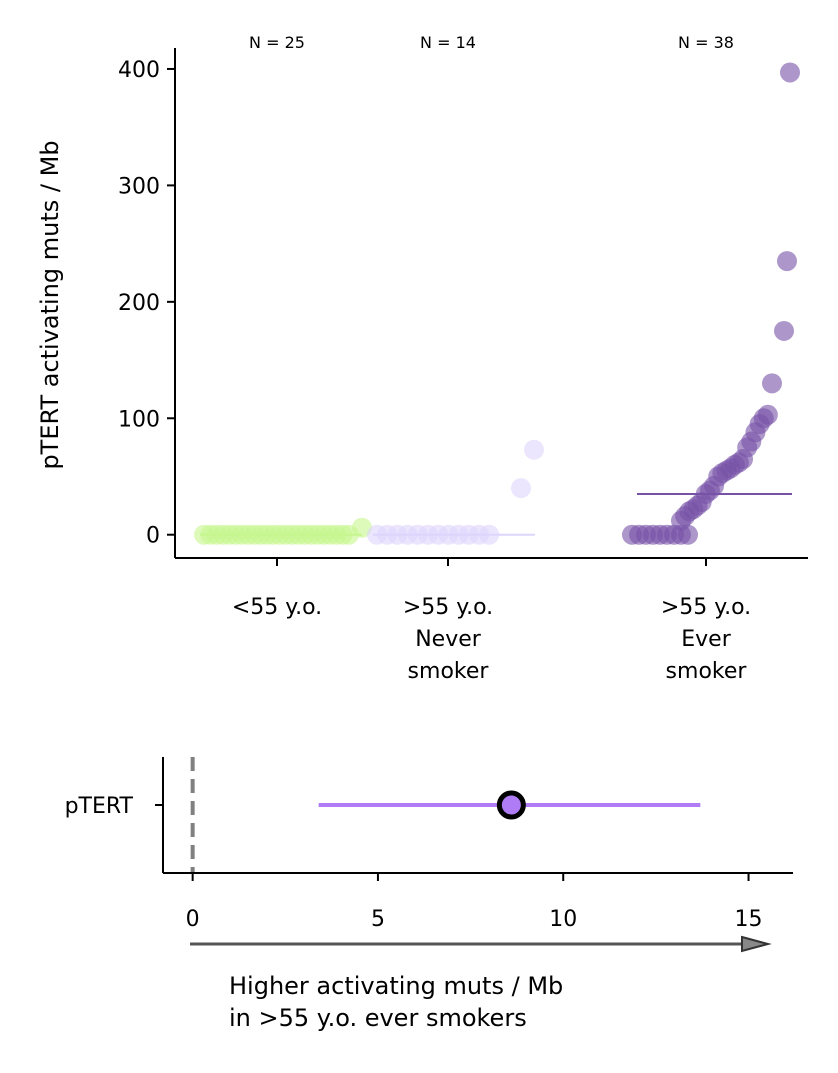 This screenshot has height=1073, width=838. What do you see at coordinates (139, 186) in the screenshot?
I see `y-tick-label: 300` at bounding box center [139, 186].